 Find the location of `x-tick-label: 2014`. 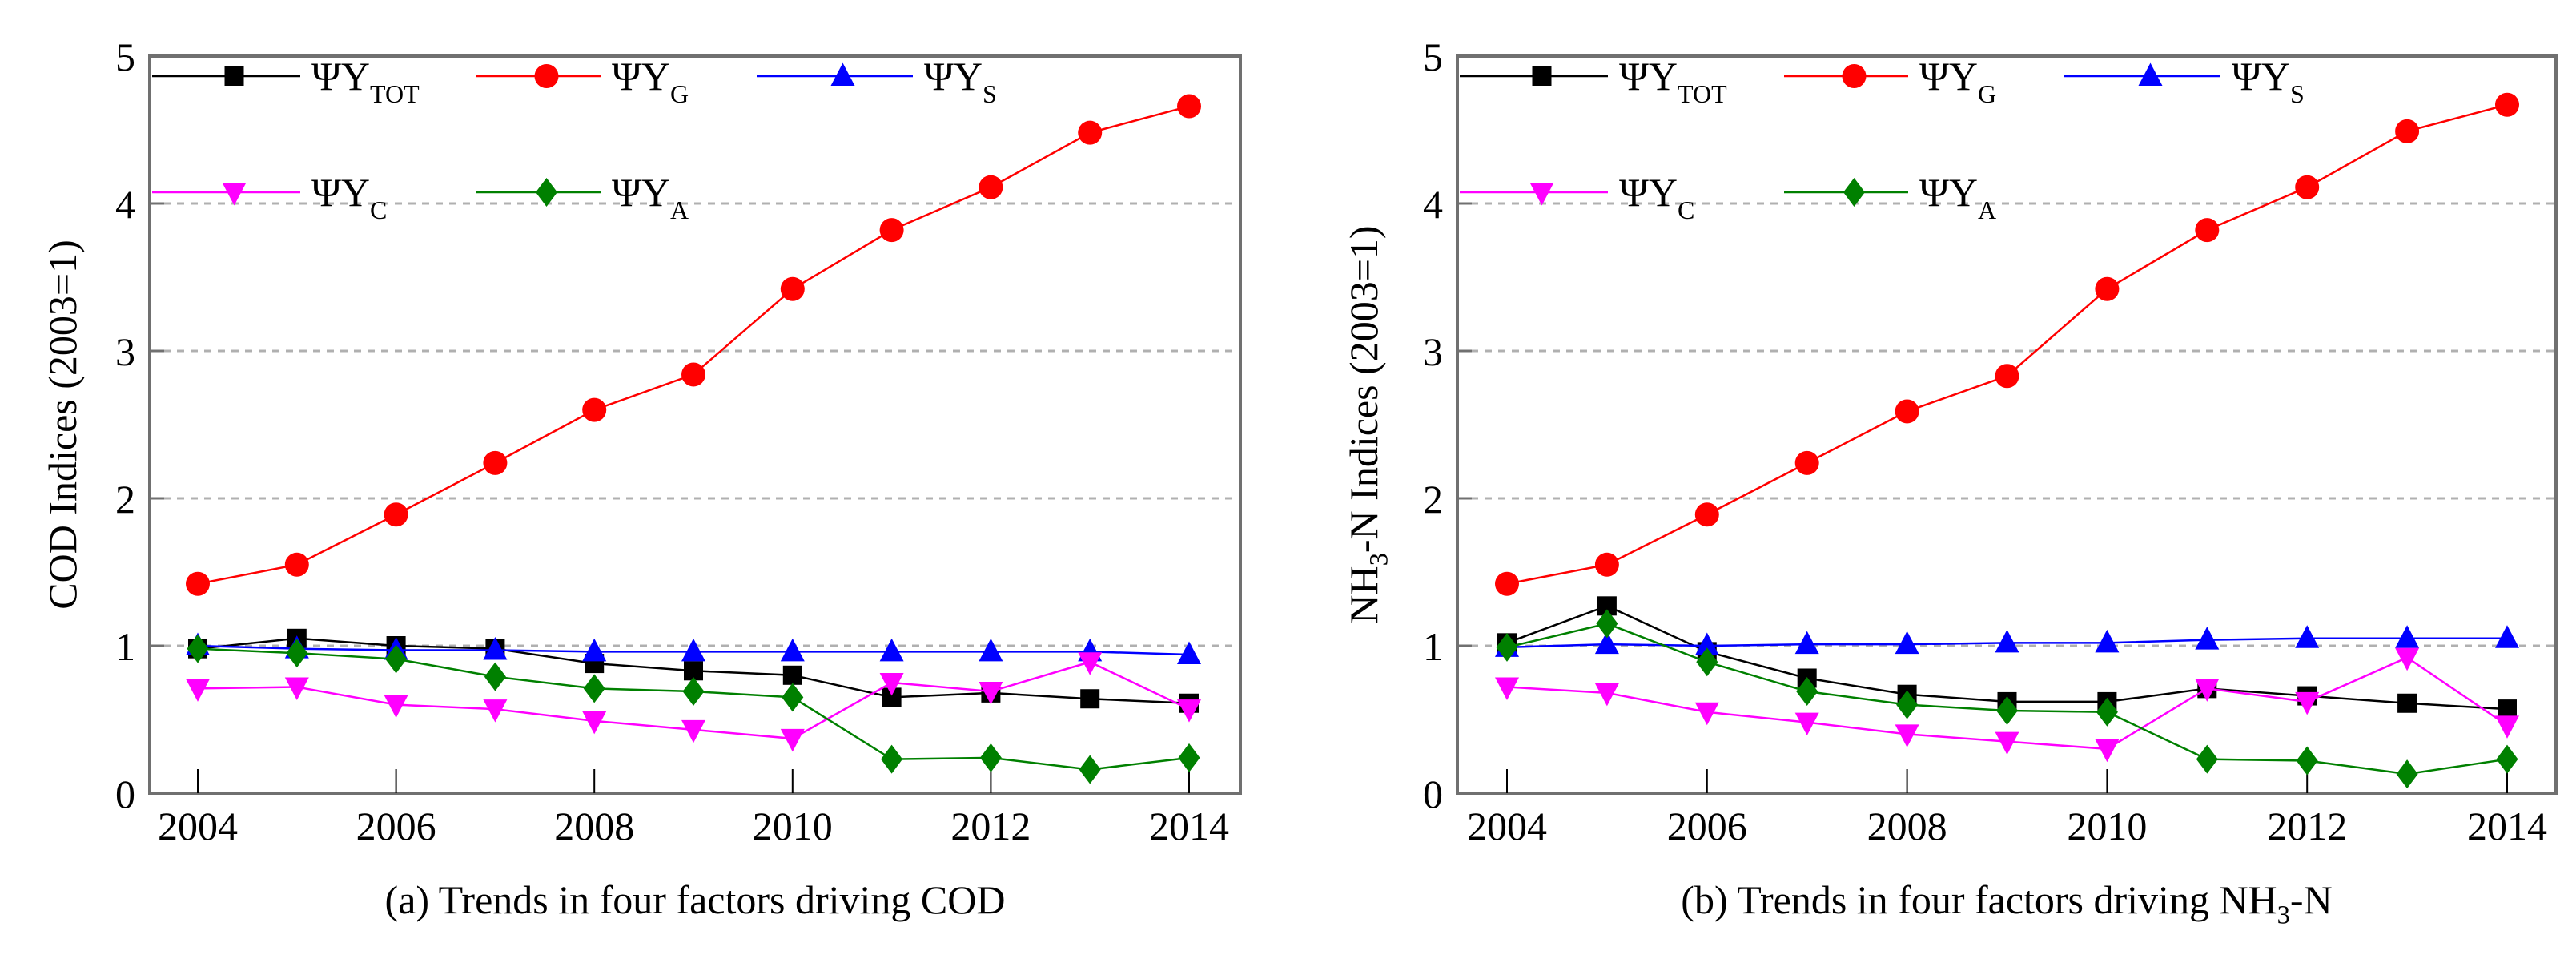

x-tick-label: 2014 is located at coordinates (1189, 826).